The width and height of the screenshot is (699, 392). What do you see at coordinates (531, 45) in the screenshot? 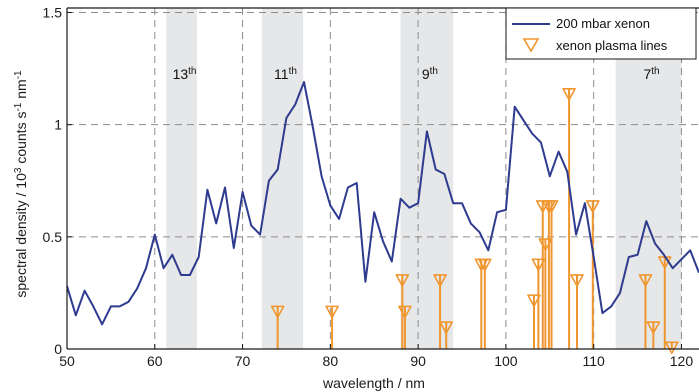
I see `legend-triangle-marker` at bounding box center [531, 45].